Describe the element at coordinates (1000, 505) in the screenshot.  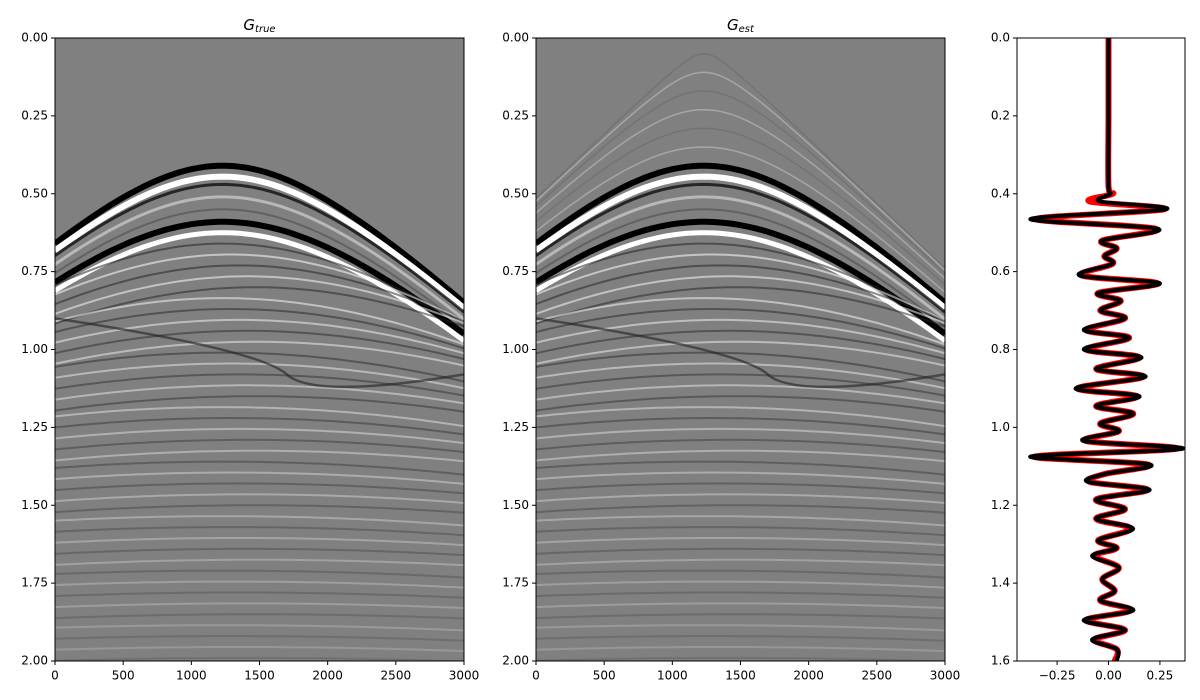
I see `y-tick-label: 1.2` at that location.